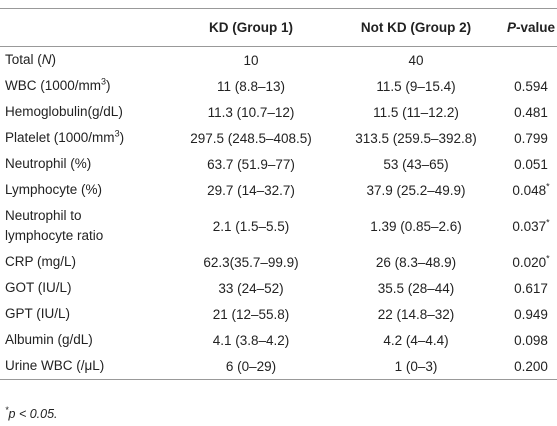 This screenshot has width=557, height=426. I want to click on row-label: Urine WBC (/μL), so click(87, 366).